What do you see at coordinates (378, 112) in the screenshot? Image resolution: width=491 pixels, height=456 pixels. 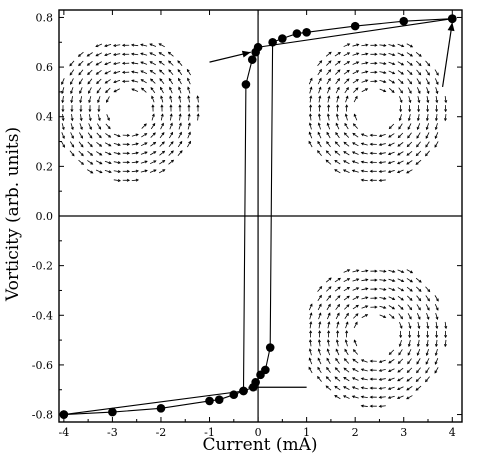 I see `vortex-inset-cw-top` at bounding box center [378, 112].